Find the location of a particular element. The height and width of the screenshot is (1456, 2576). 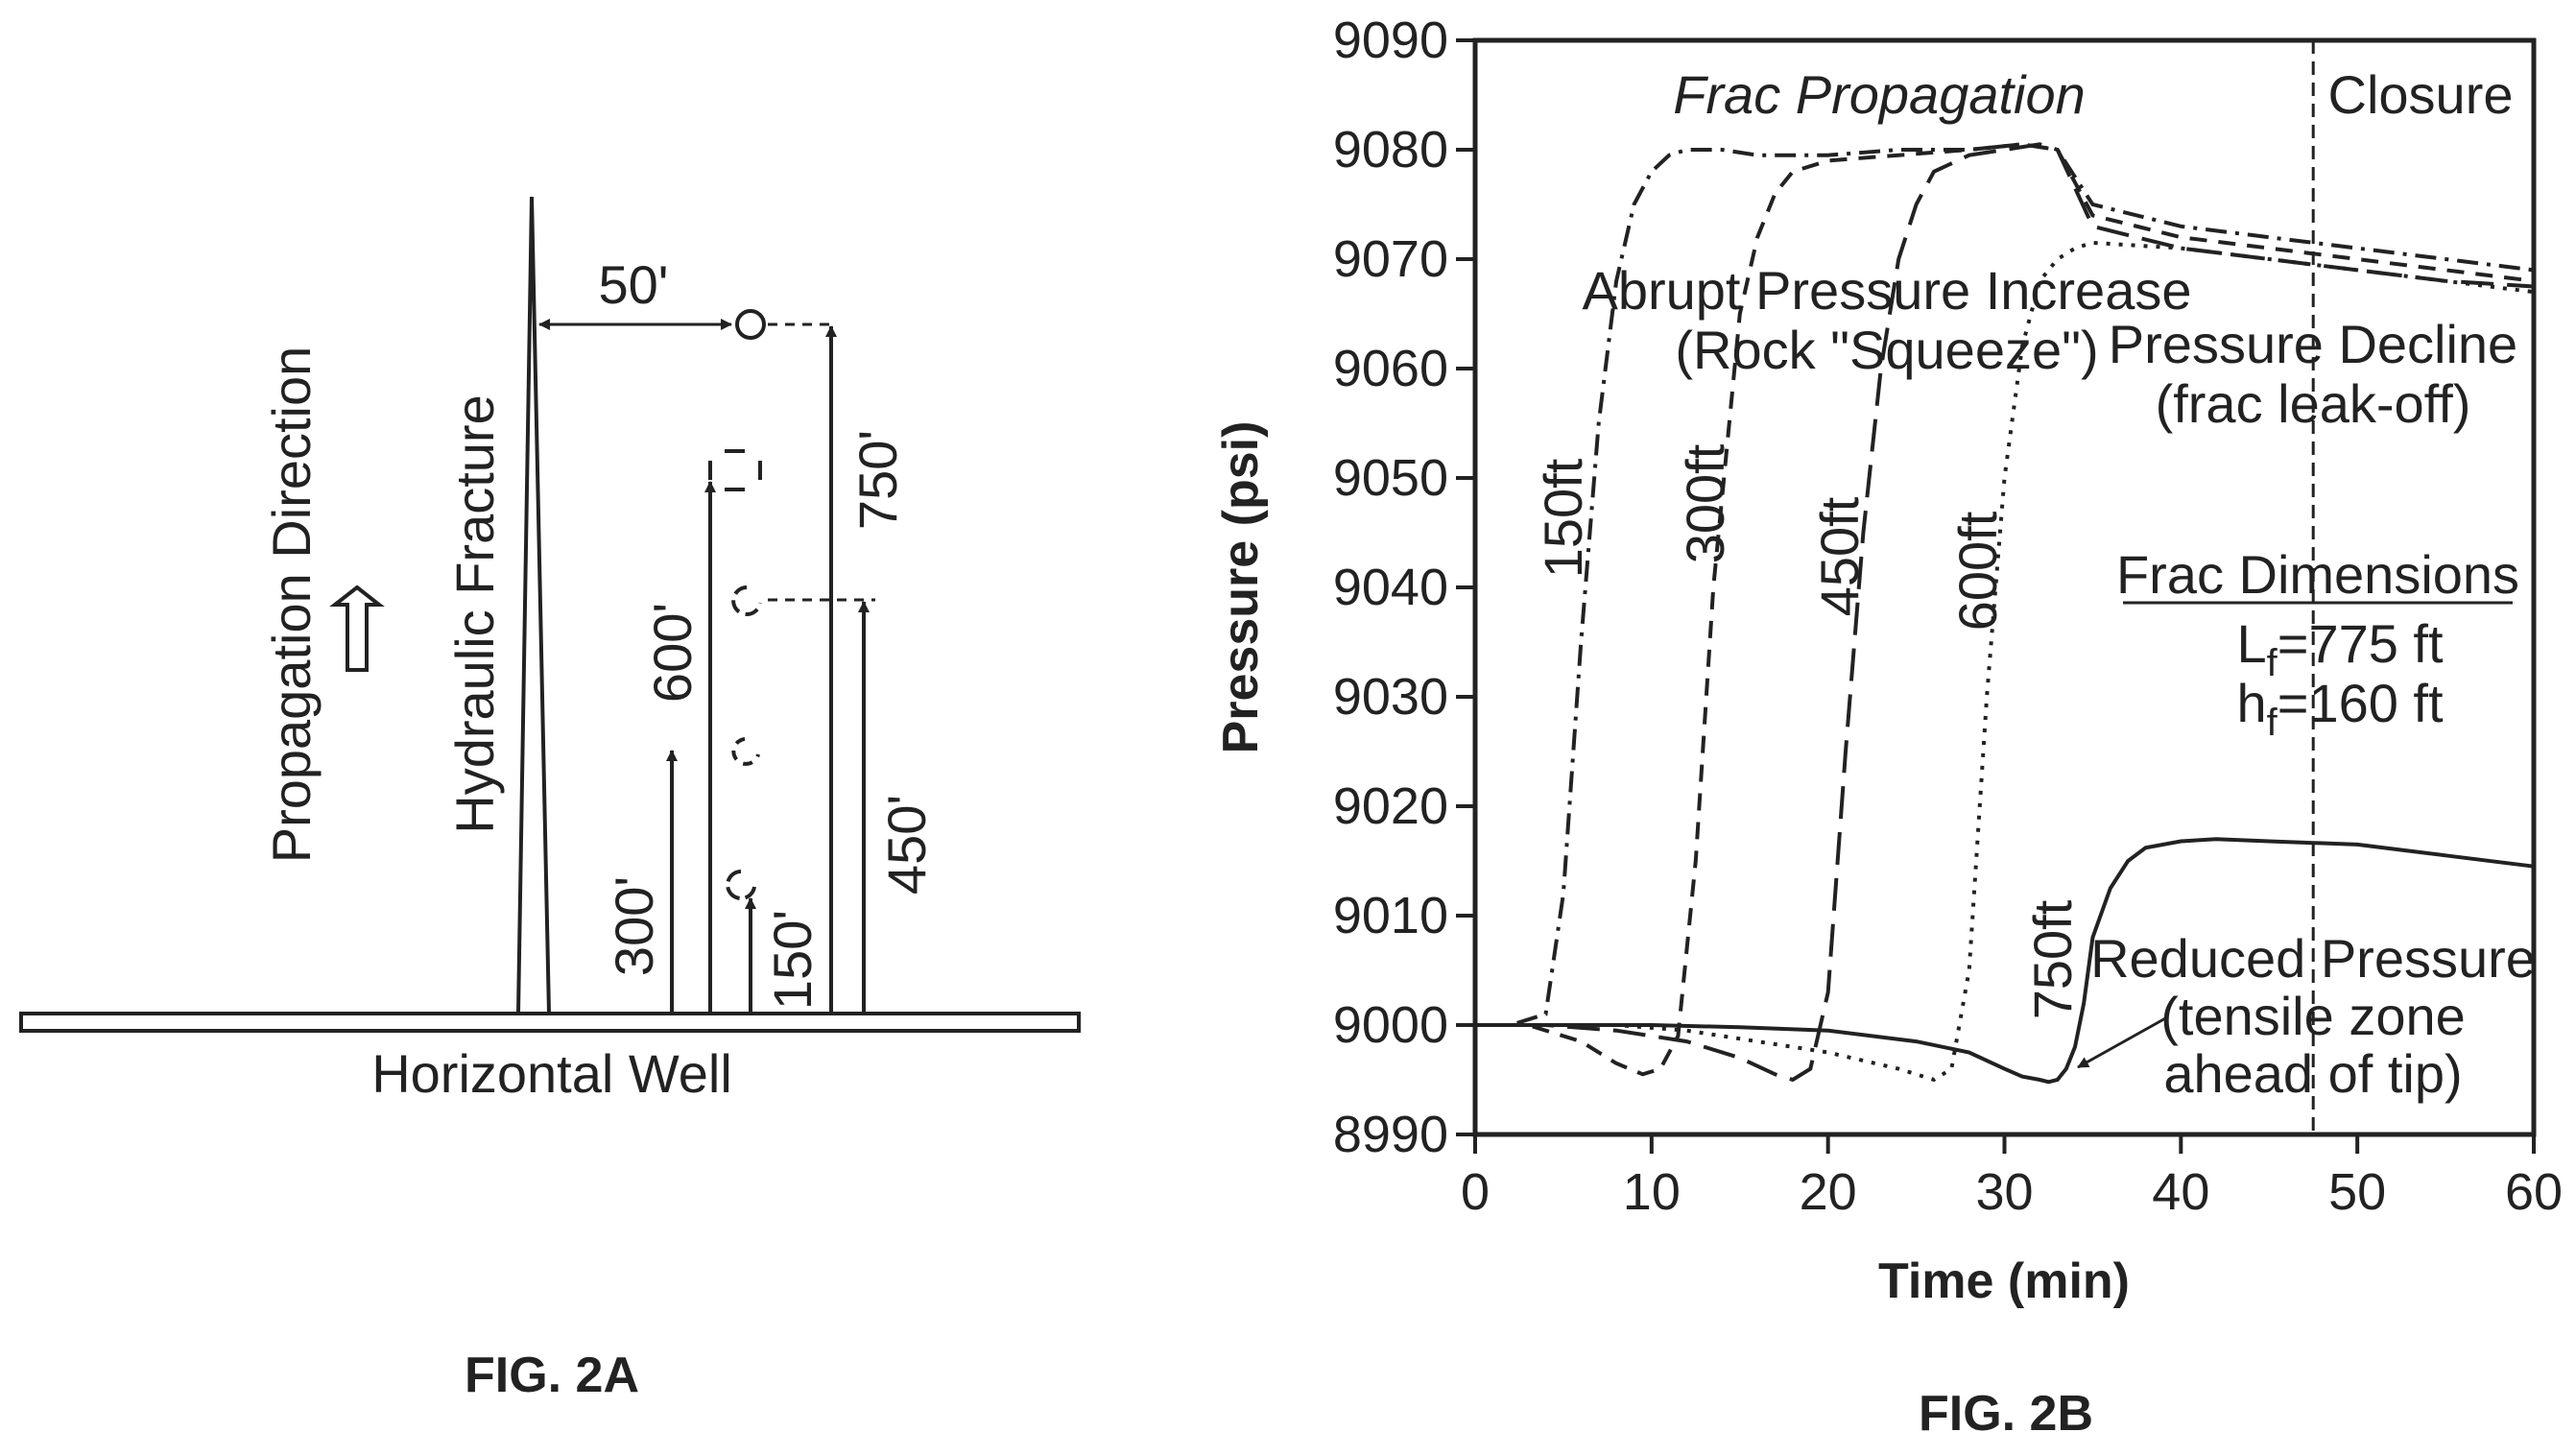

label-750: 750' is located at coordinates (877, 480).